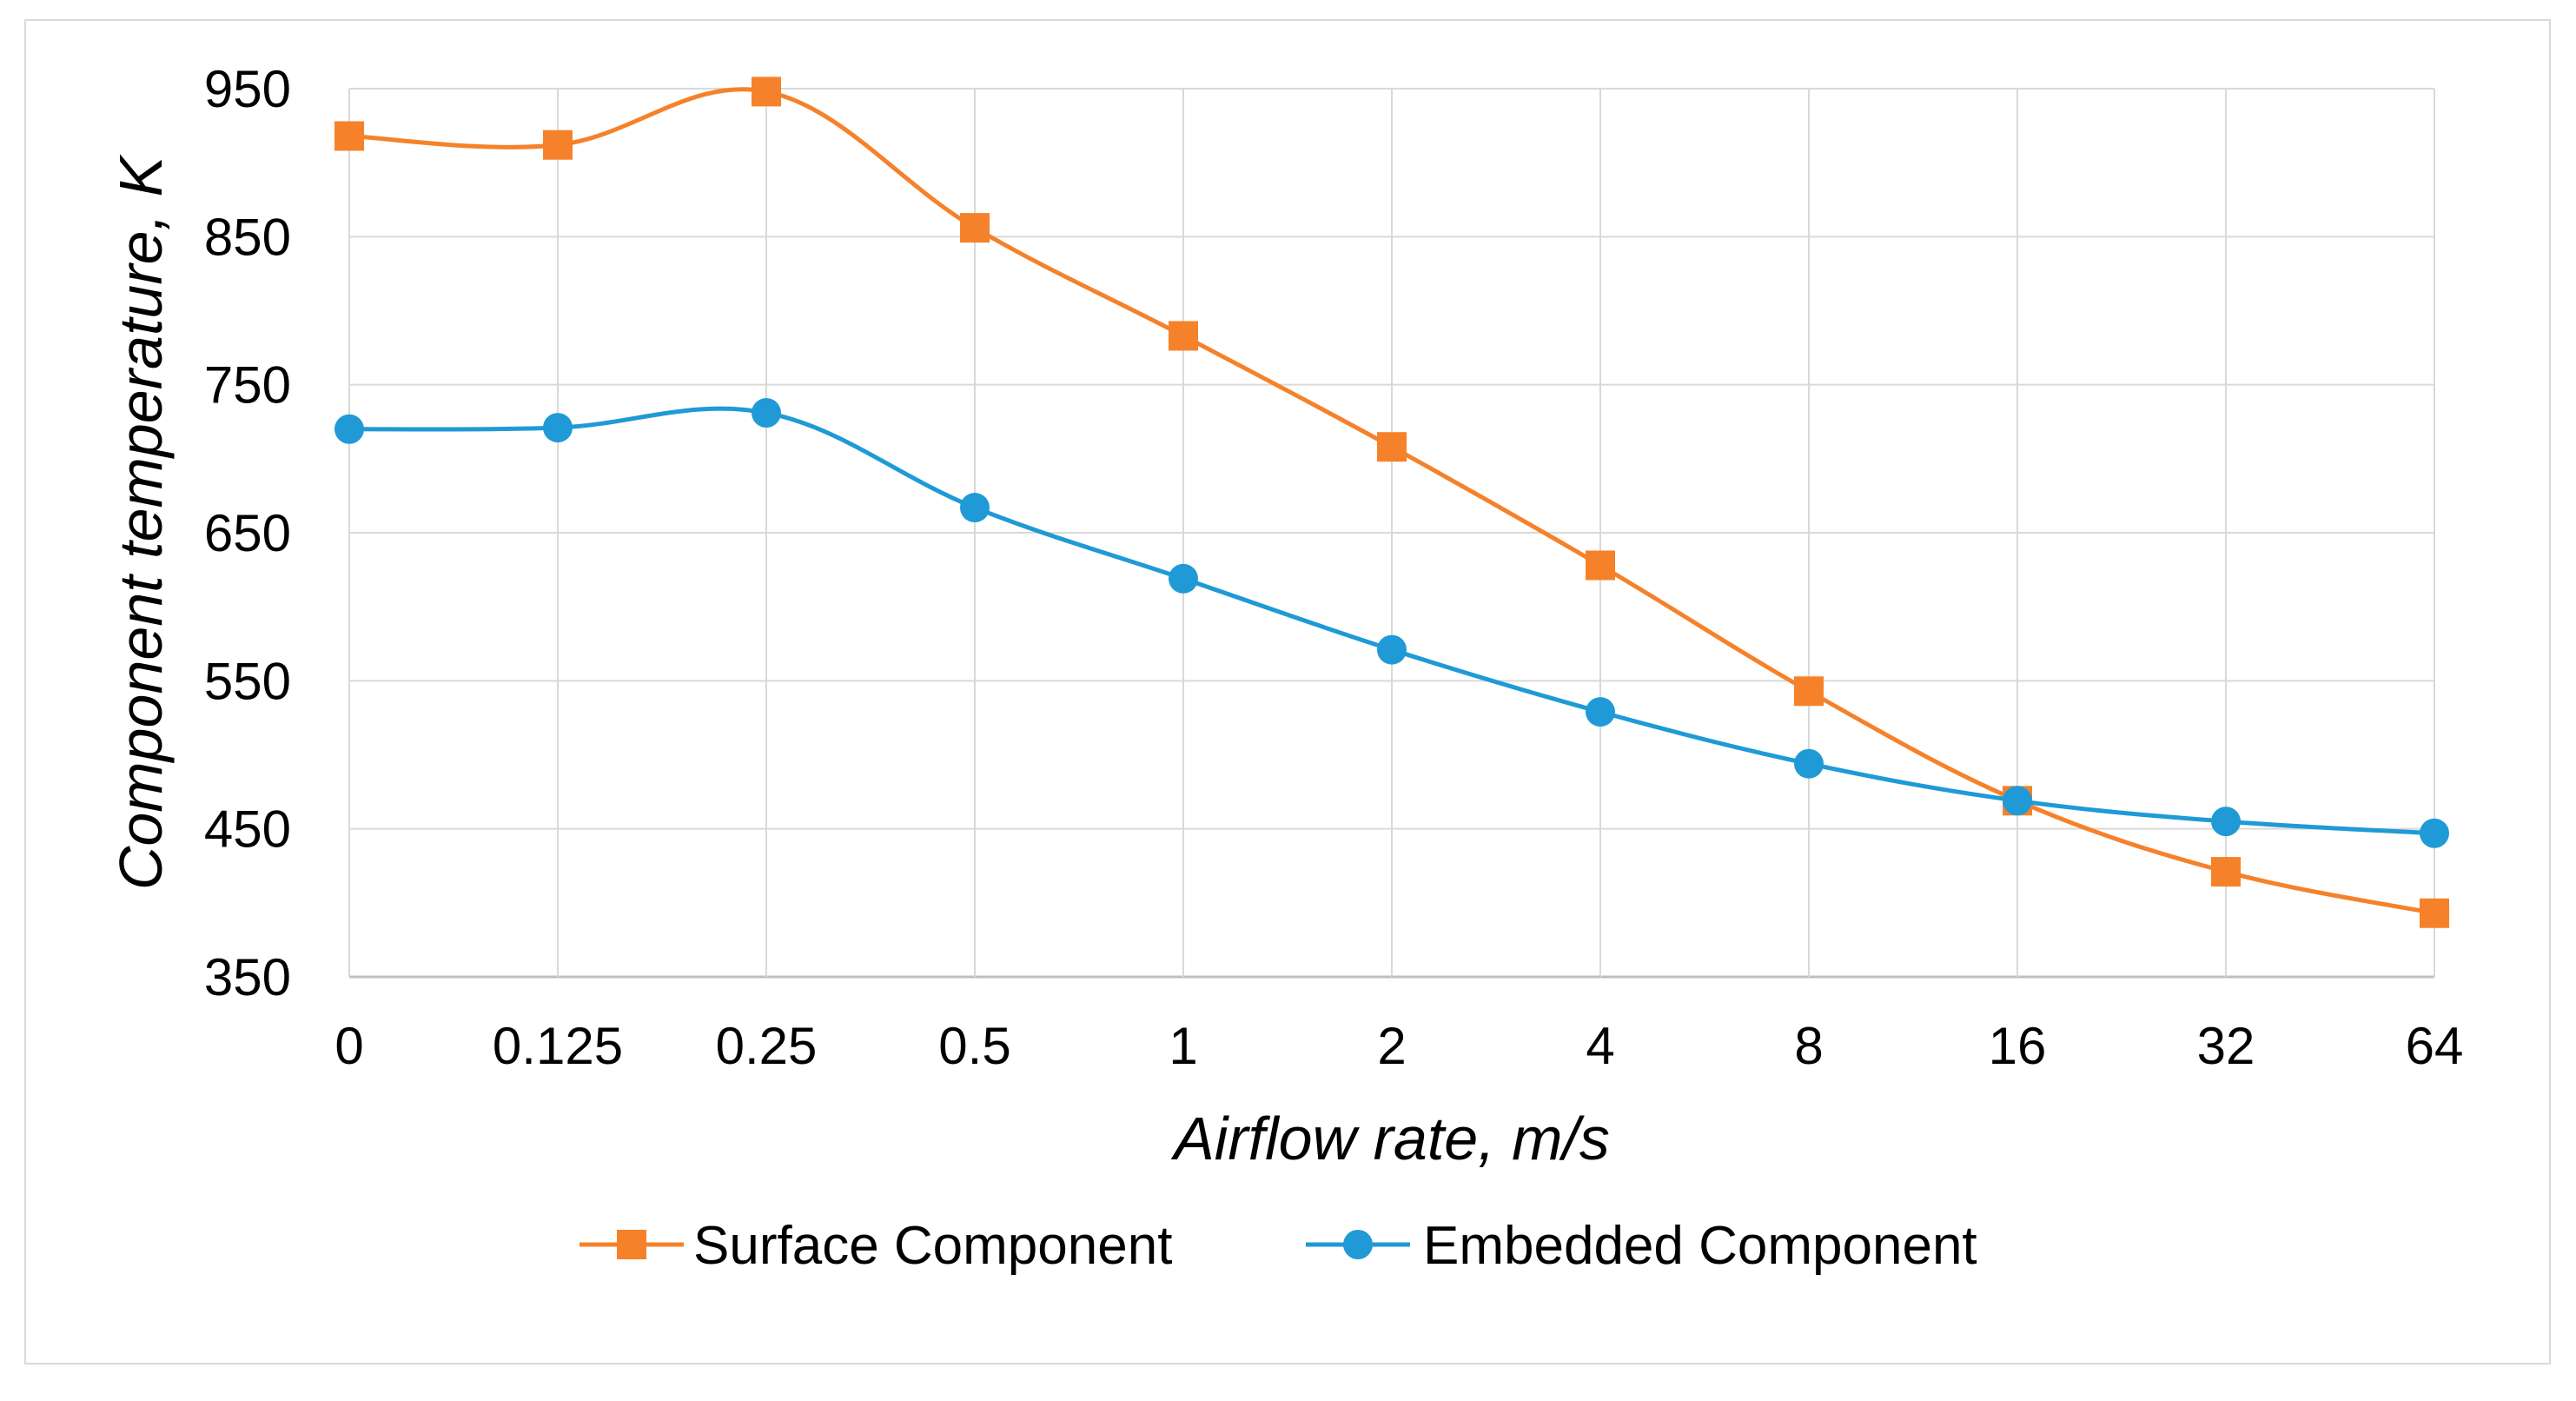 The image size is (2576, 1401). Describe the element at coordinates (247, 237) in the screenshot. I see `y-tick-label: 850` at that location.